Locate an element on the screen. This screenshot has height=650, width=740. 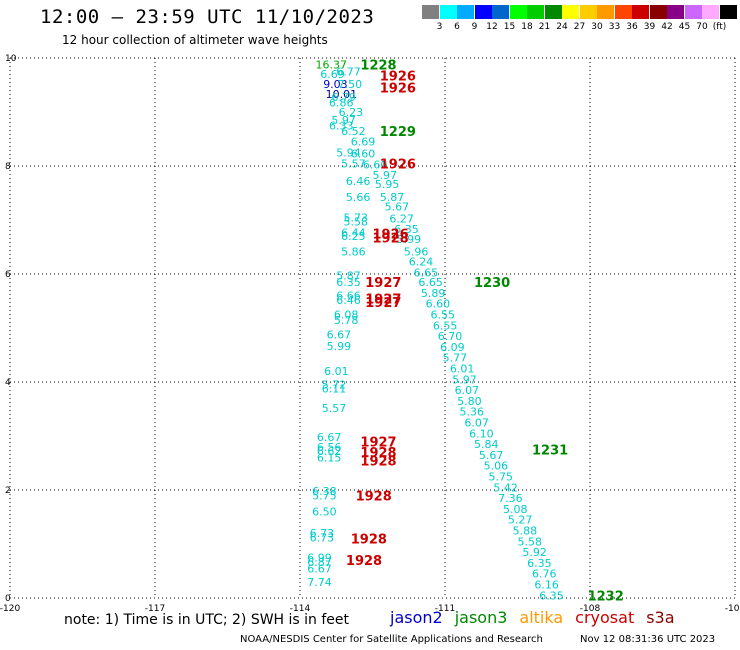
x-tick-label: -105 is located at coordinates (732, 609).